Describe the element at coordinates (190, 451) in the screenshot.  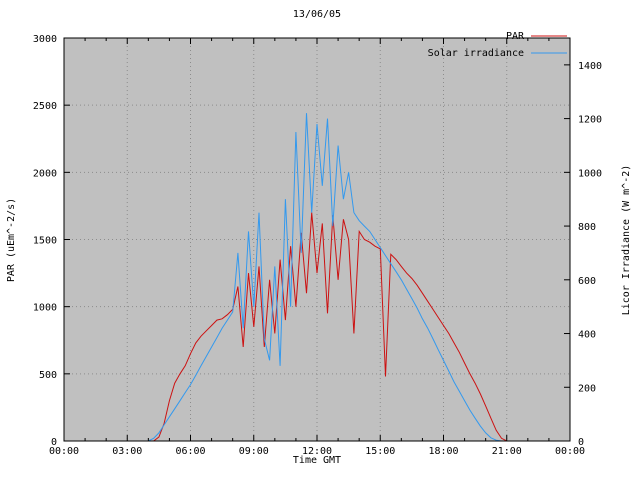
I see `x-tick-label: 06:00` at that location.